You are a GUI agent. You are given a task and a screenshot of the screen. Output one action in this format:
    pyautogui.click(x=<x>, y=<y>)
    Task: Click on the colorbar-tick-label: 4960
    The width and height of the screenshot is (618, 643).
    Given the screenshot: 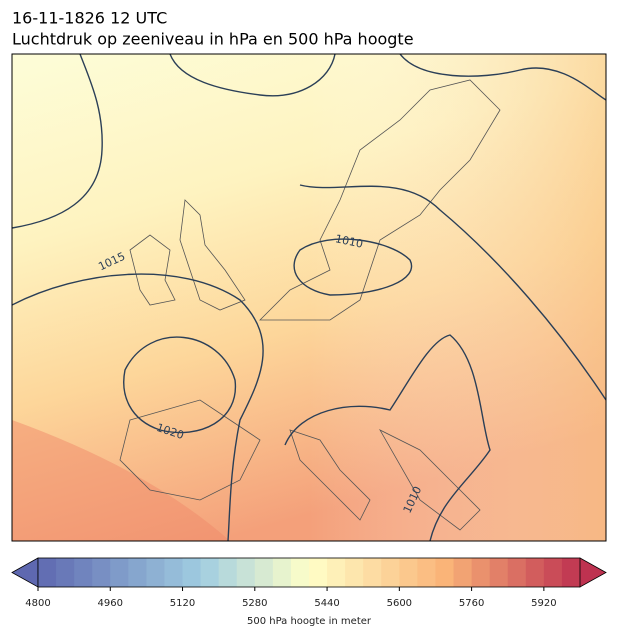 What is the action you would take?
    pyautogui.click(x=110, y=603)
    